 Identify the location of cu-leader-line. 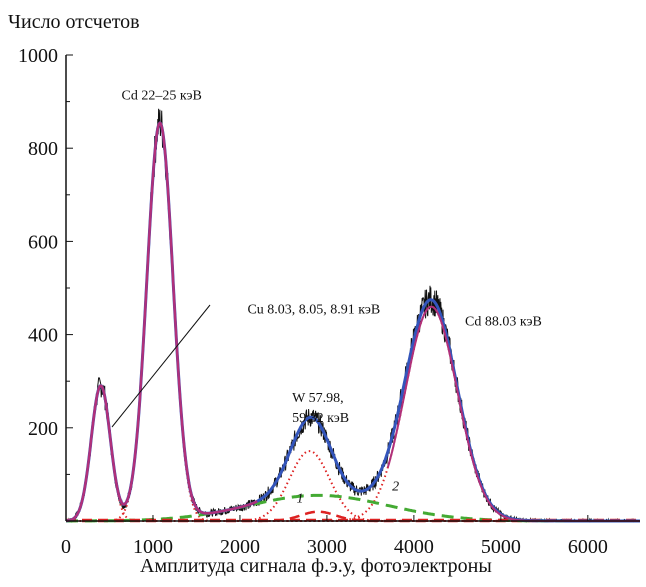
(161, 366).